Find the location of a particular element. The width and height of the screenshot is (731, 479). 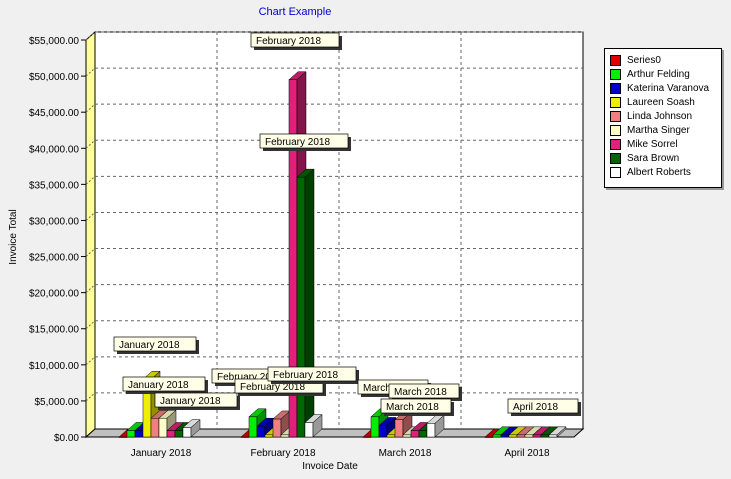

y-tick-label: $55,000.00 is located at coordinates (54, 41).